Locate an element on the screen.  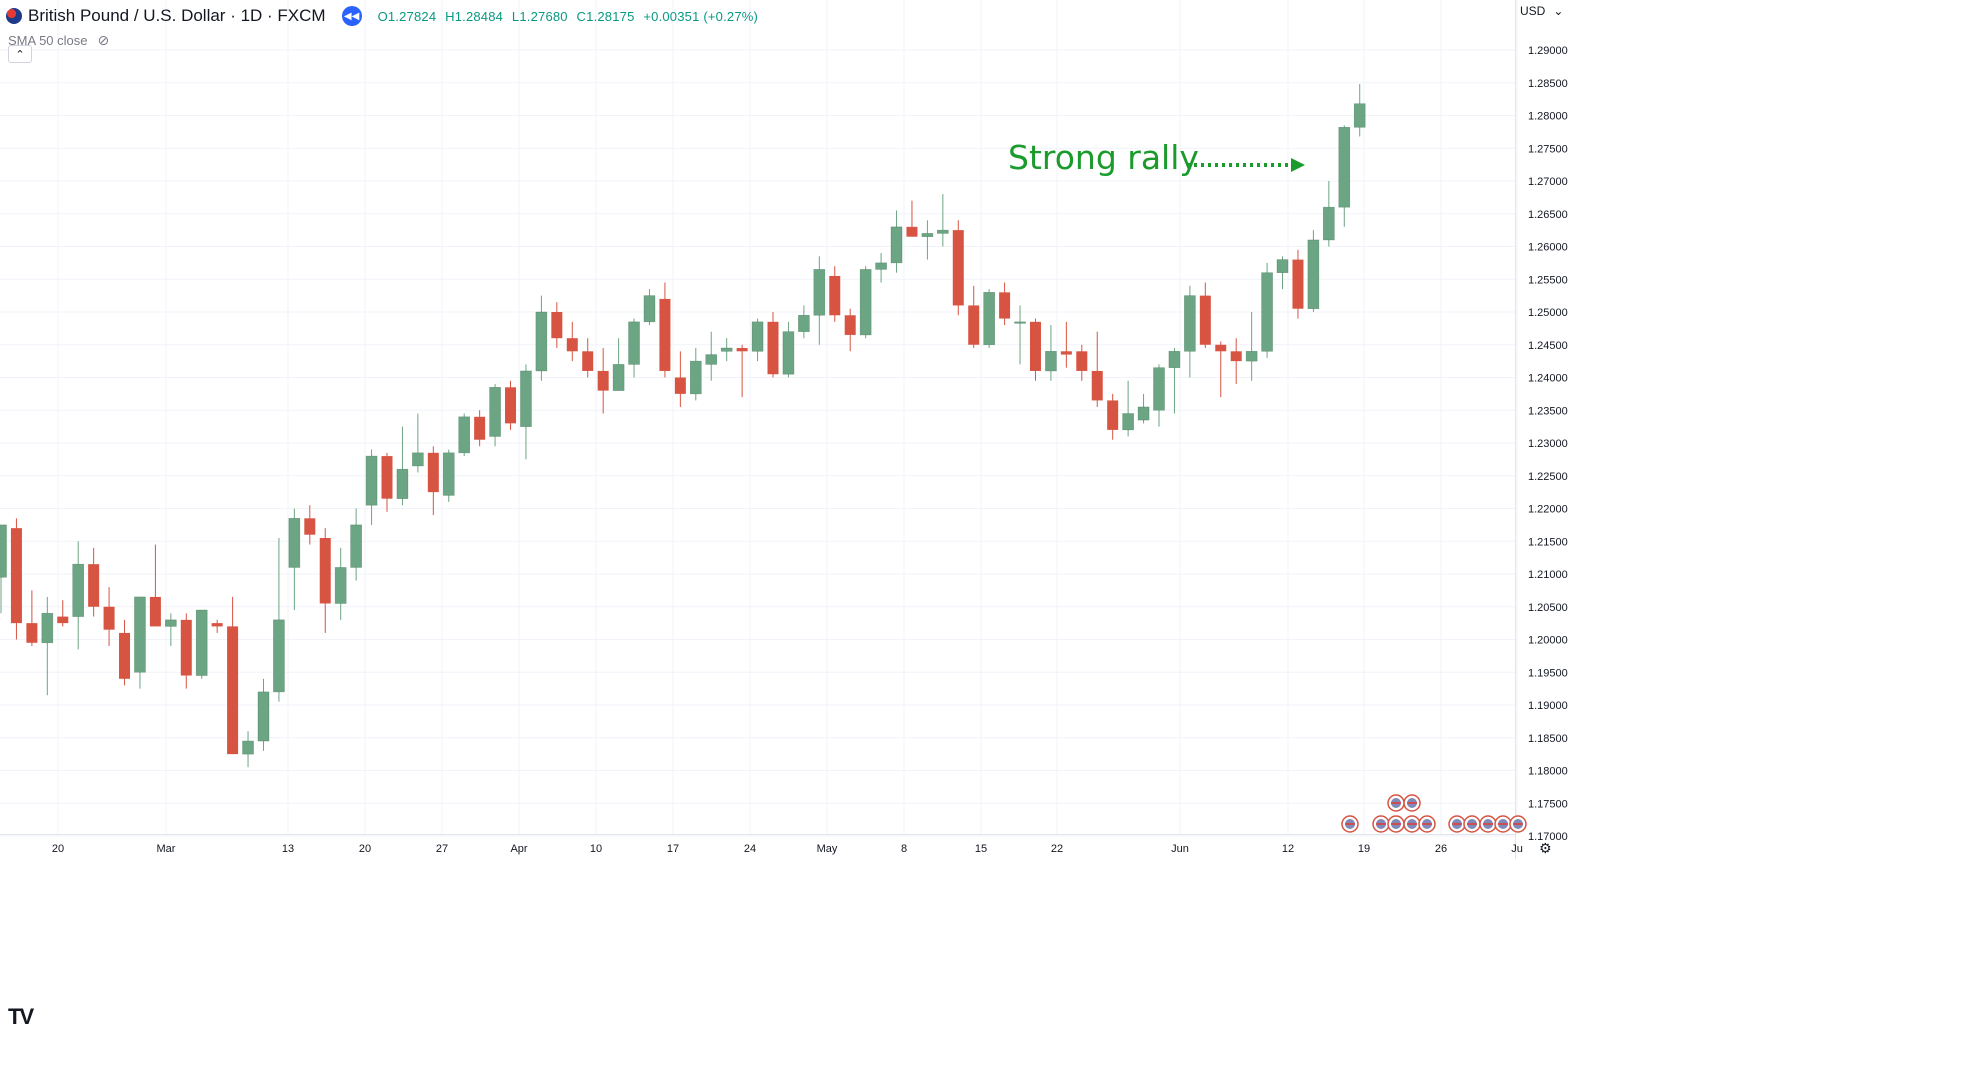
gear-icon: ⚙ is located at coordinates (1545, 848).